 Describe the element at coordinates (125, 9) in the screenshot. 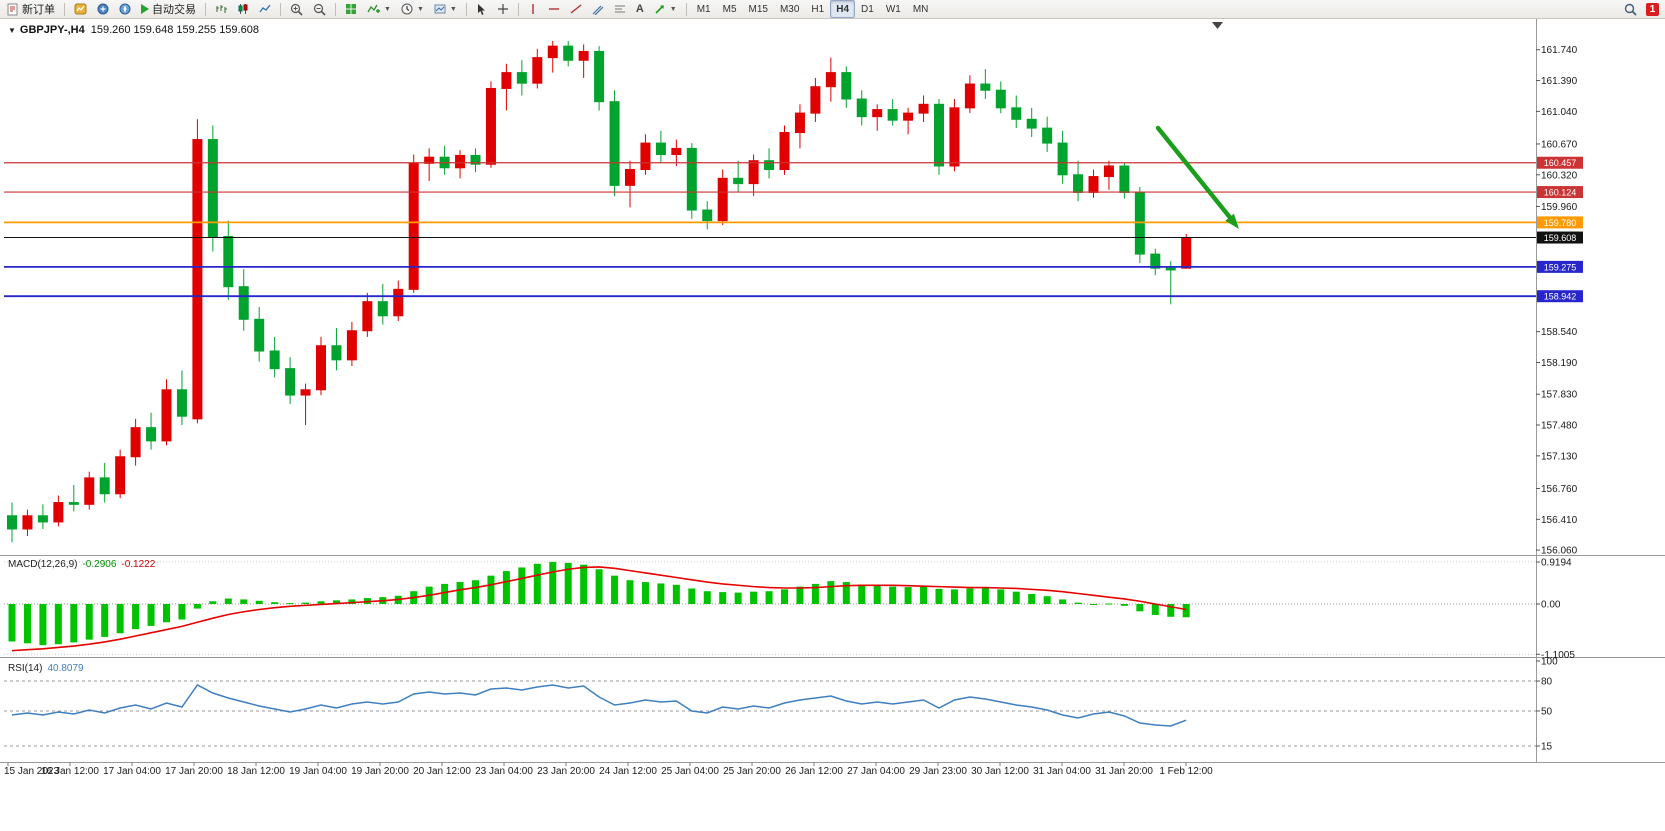

I see `navigator-button` at that location.